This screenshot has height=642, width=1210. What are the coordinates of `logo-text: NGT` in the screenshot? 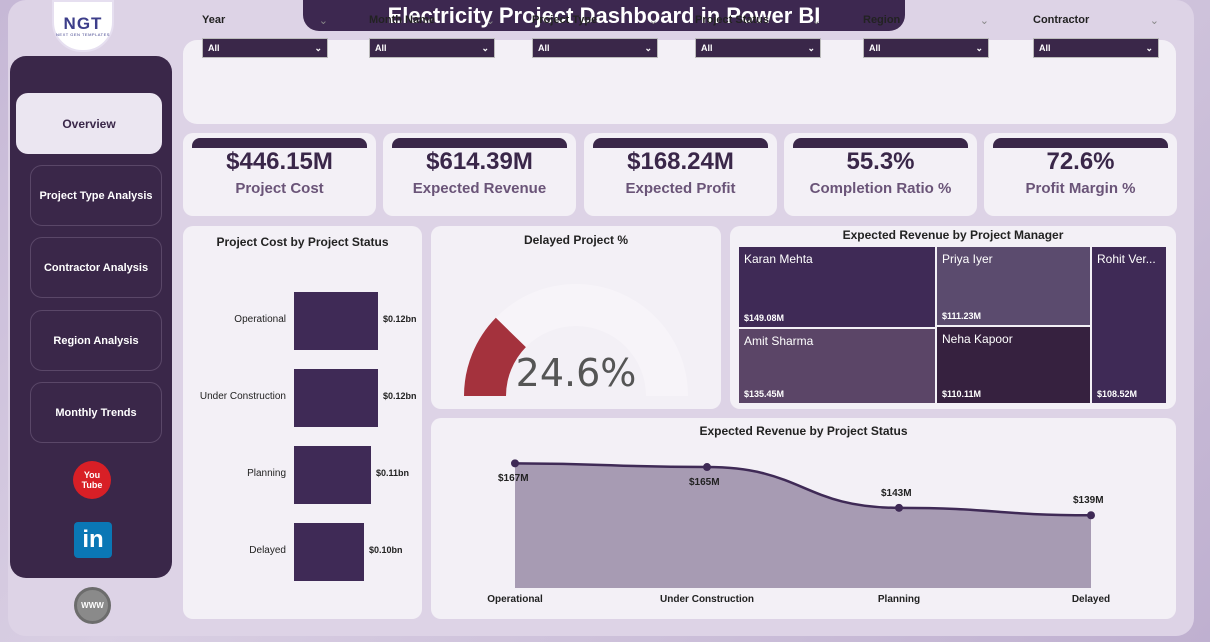 It's located at (83, 23).